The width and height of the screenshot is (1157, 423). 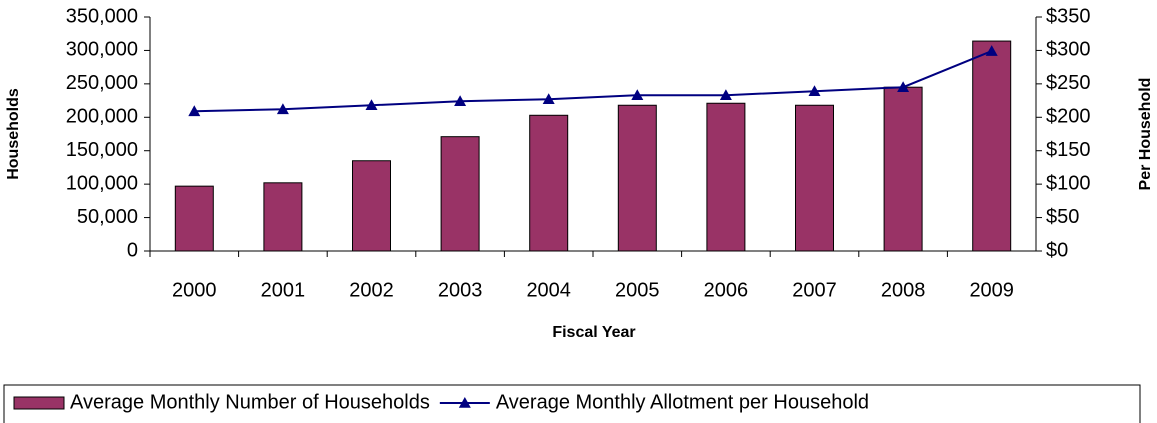 I want to click on y2-tick-label: $200, so click(x=1068, y=117).